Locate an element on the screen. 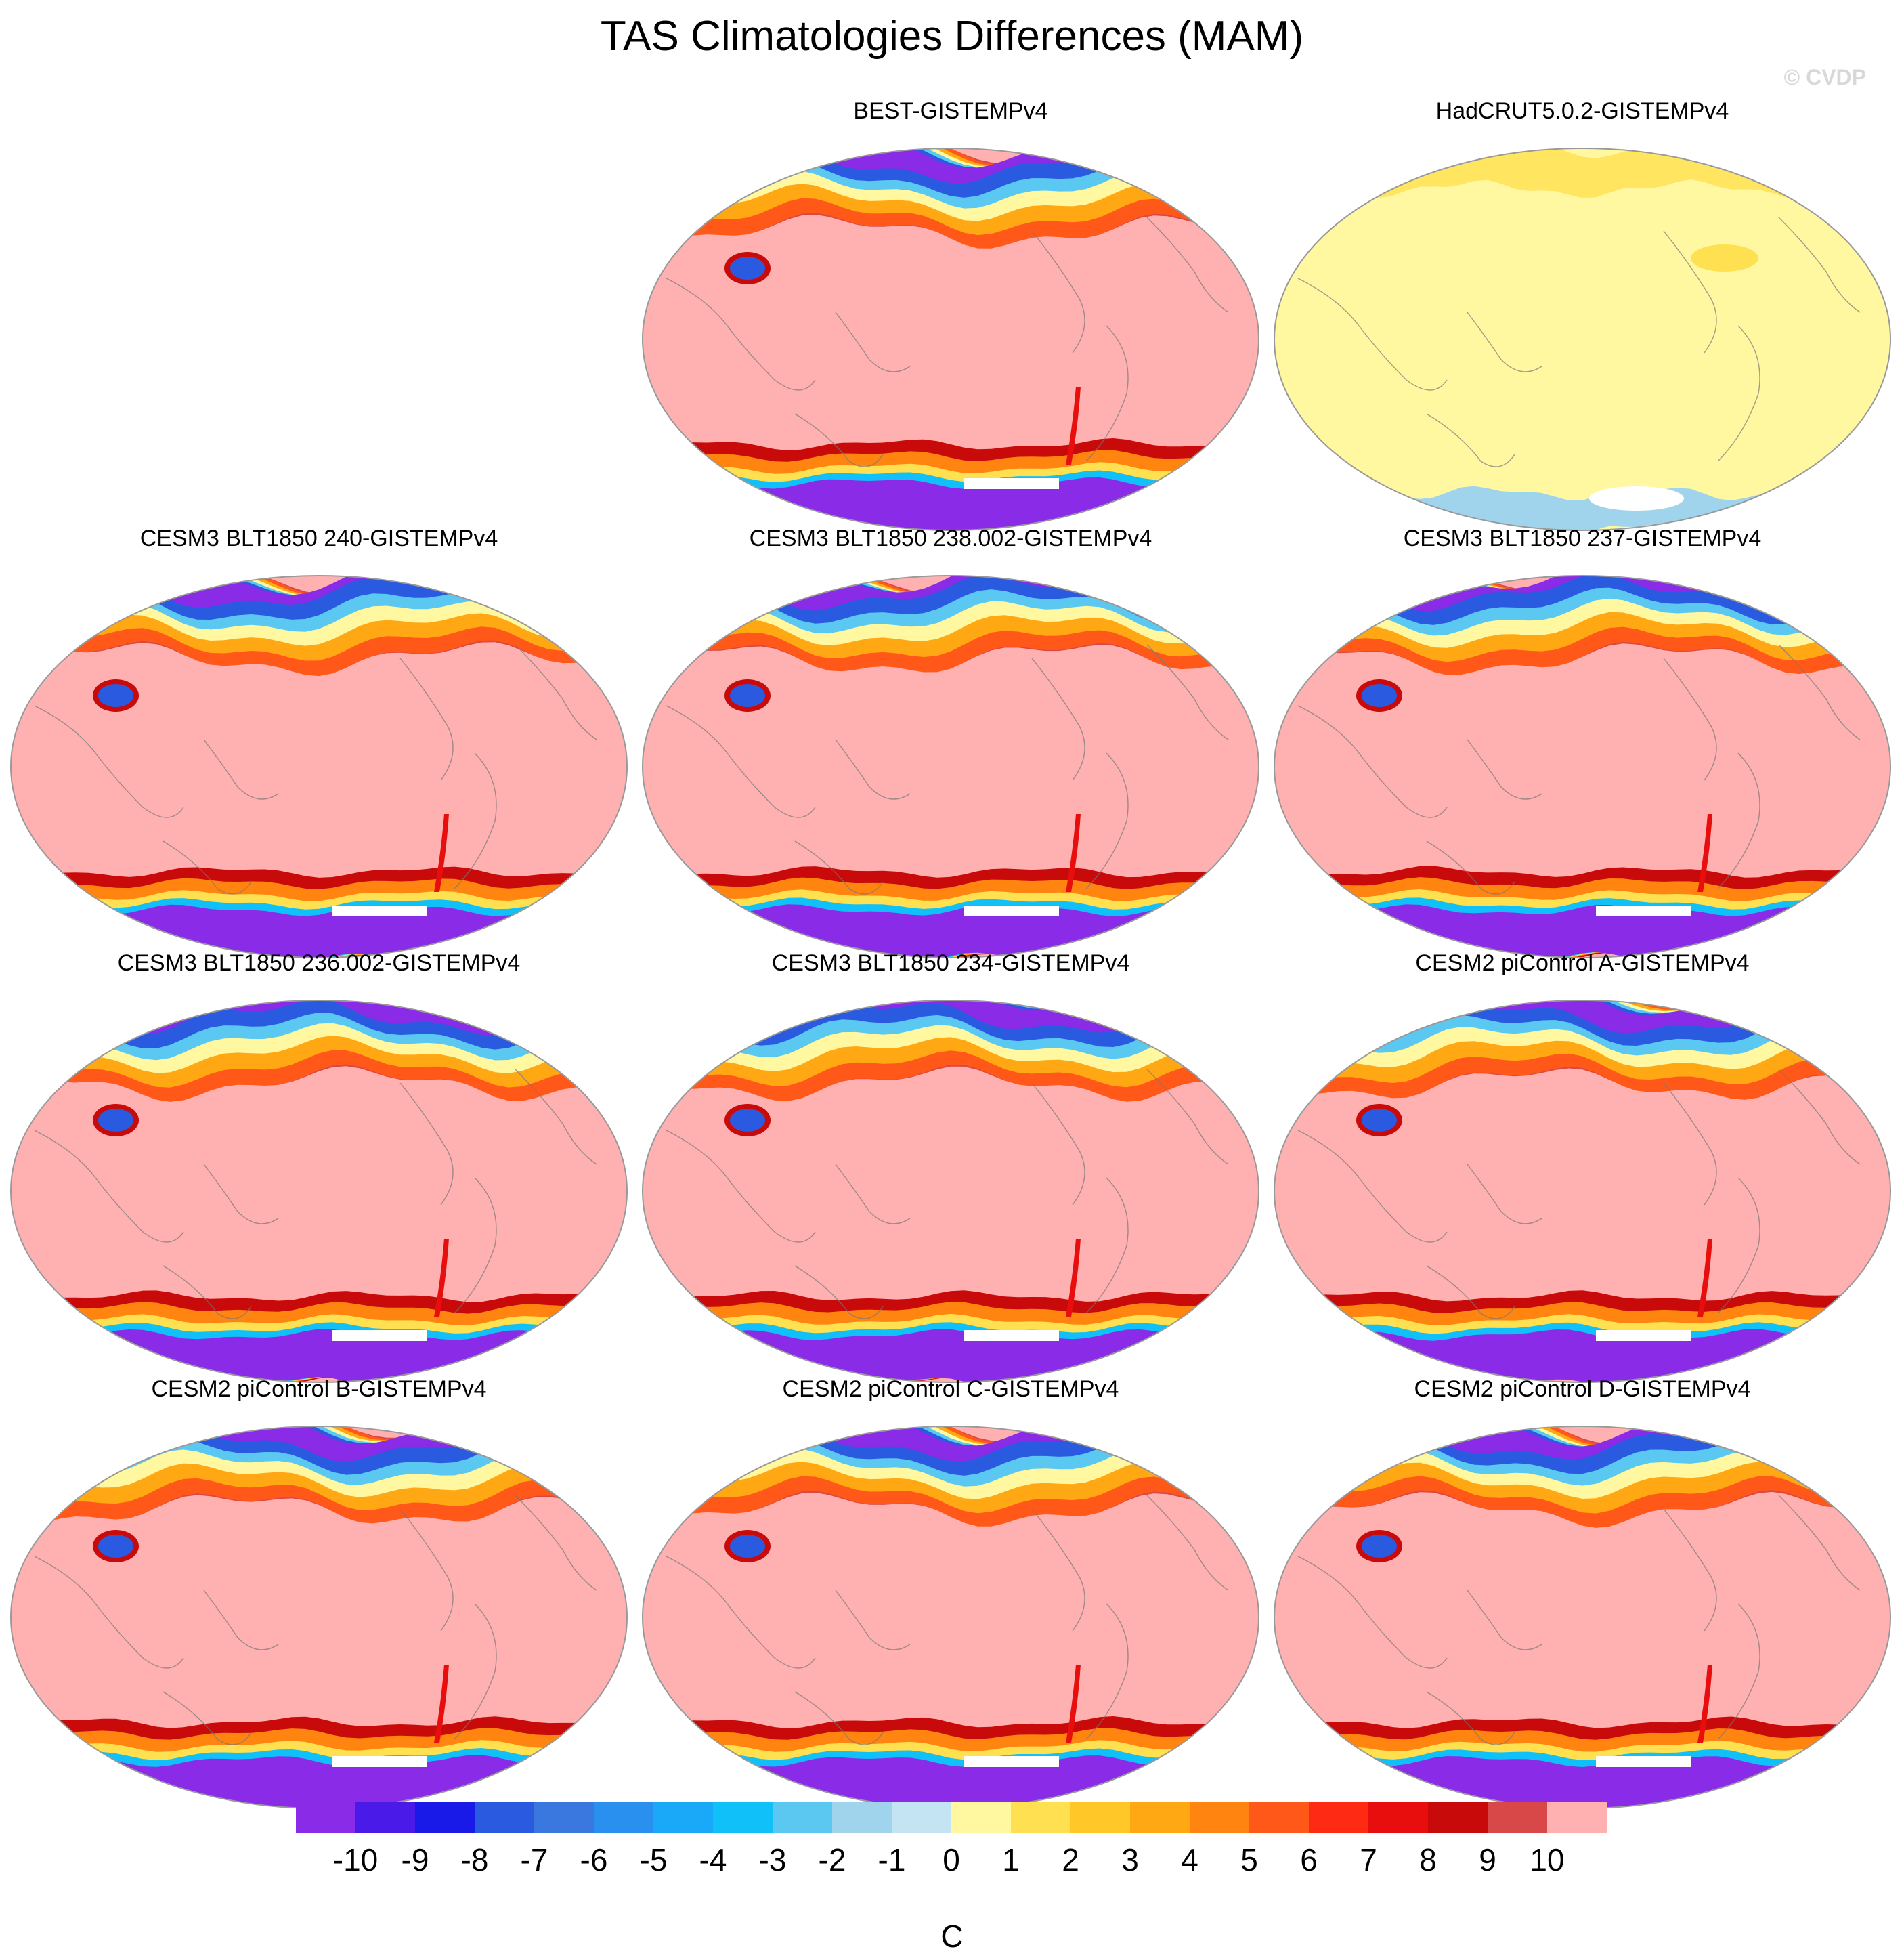 This screenshot has height=1960, width=1904. panel-title: CESM3 BLT1850 238.002-GISTEMPv4 is located at coordinates (951, 538).